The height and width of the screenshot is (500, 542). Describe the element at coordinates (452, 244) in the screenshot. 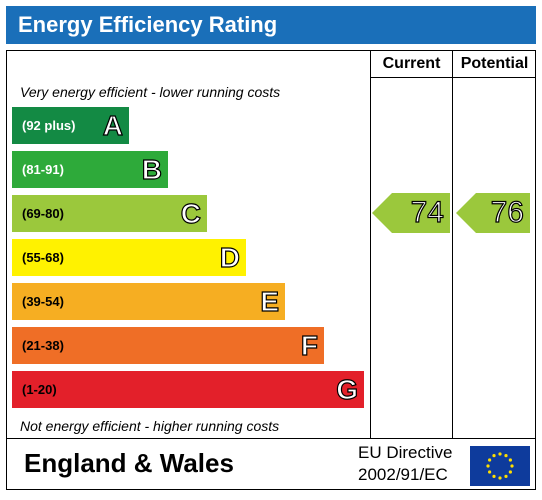

I see `divider-potential` at that location.